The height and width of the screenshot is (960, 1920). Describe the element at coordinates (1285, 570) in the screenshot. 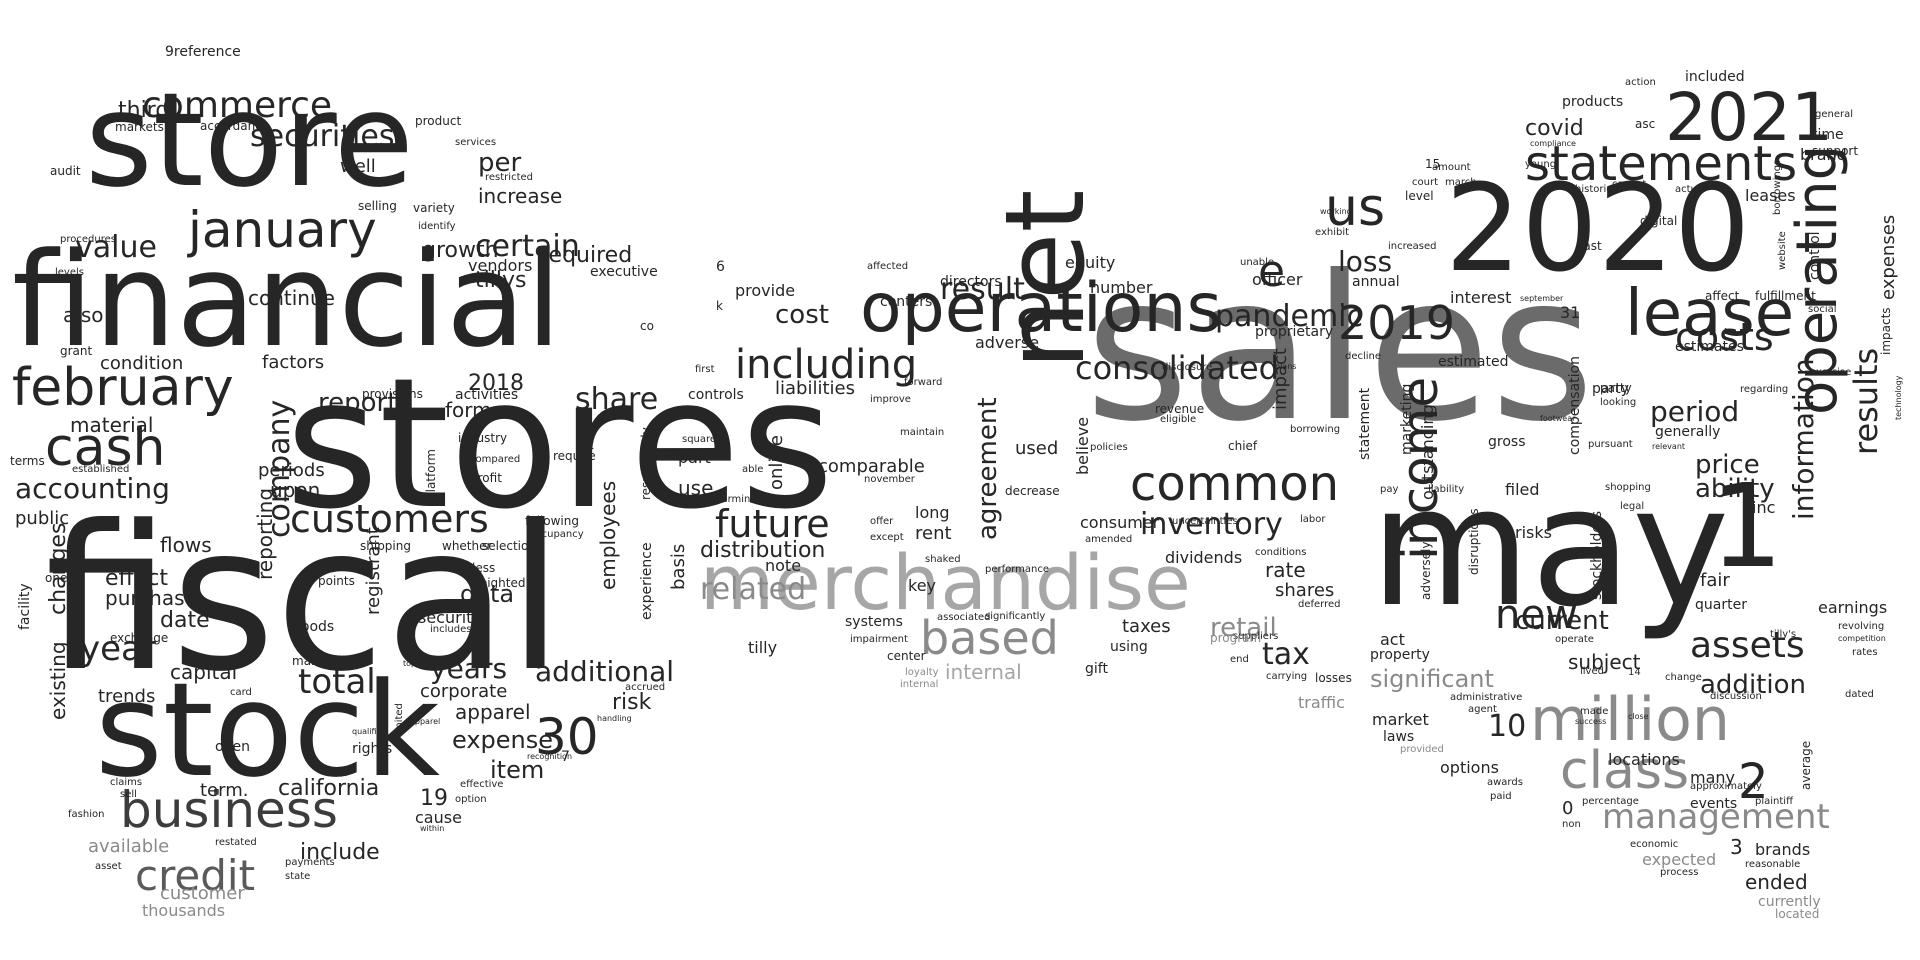

I see `word-rate: rate` at that location.